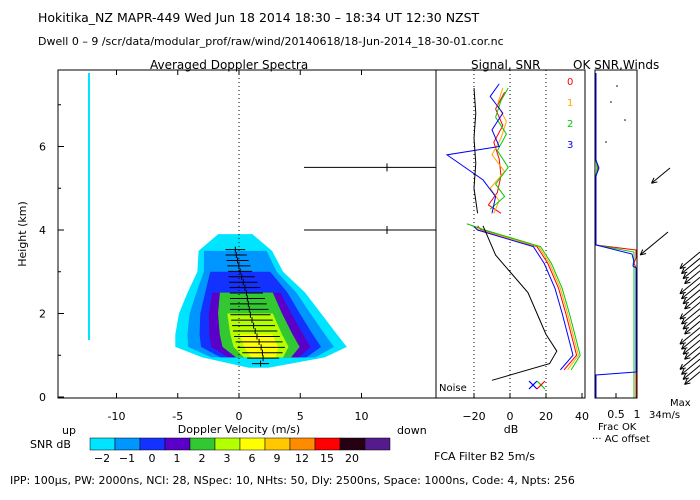 Image resolution: width=700 pixels, height=500 pixels. What do you see at coordinates (525, 408) in the screenshot?
I see `signal-x-axis: −20 0 20 40` at bounding box center [525, 408].